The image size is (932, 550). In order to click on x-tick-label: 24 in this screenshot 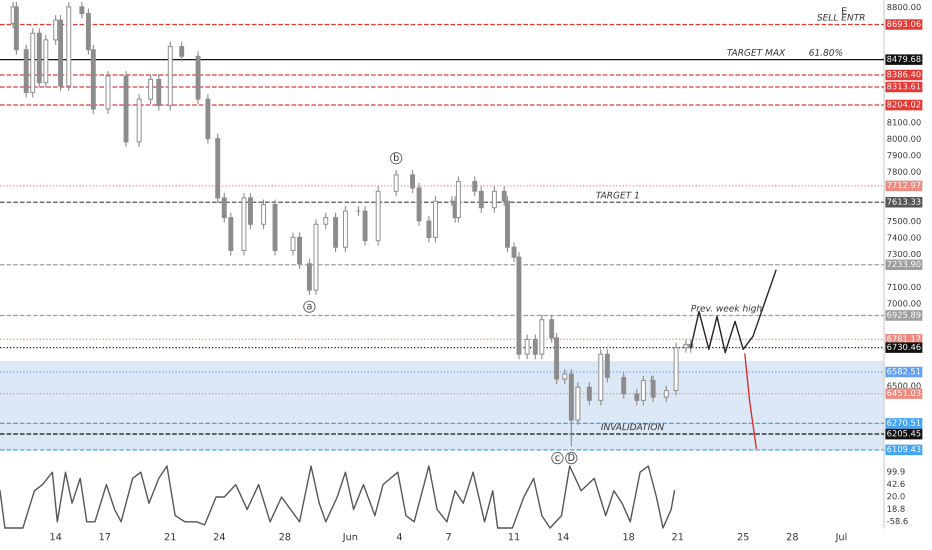, I will do `click(220, 536)`.